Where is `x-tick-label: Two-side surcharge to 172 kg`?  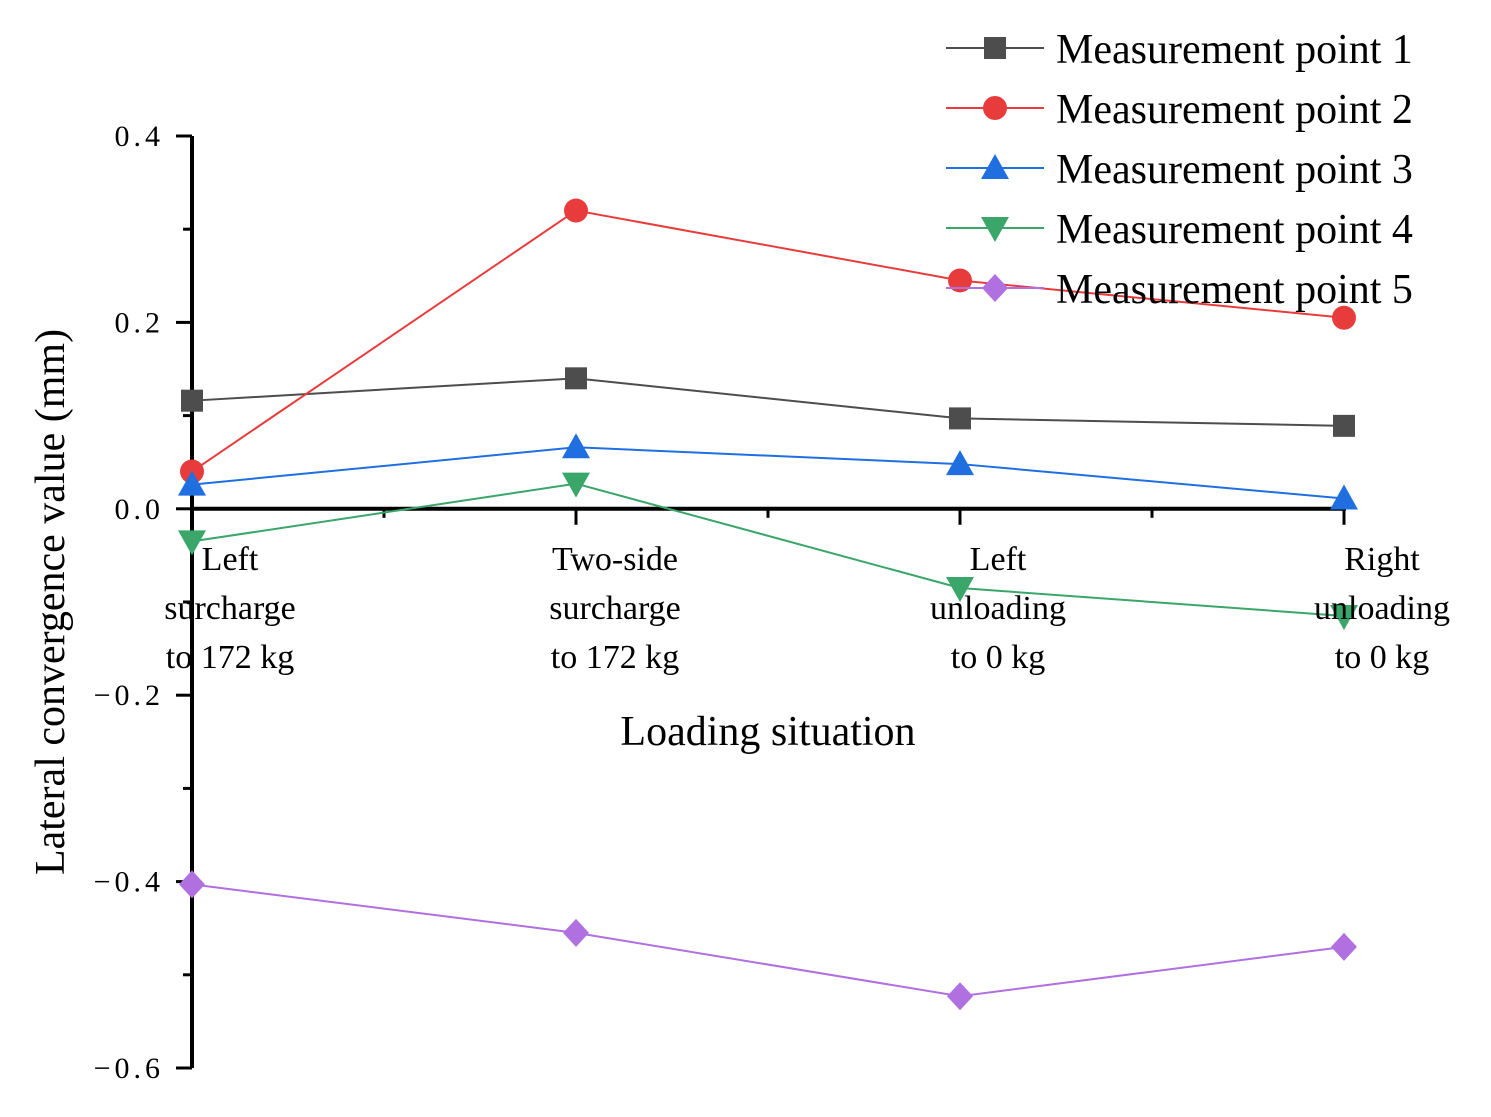 x-tick-label: Two-side surcharge to 172 kg is located at coordinates (615, 608).